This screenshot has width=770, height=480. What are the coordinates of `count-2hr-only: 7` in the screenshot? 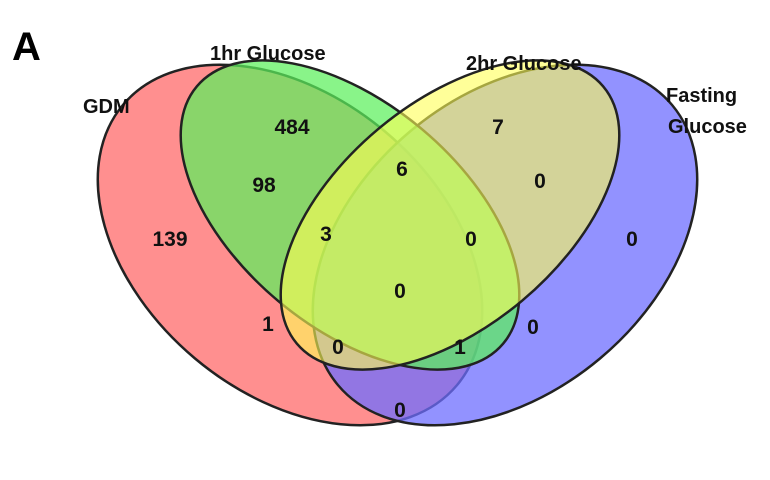 It's located at (498, 127).